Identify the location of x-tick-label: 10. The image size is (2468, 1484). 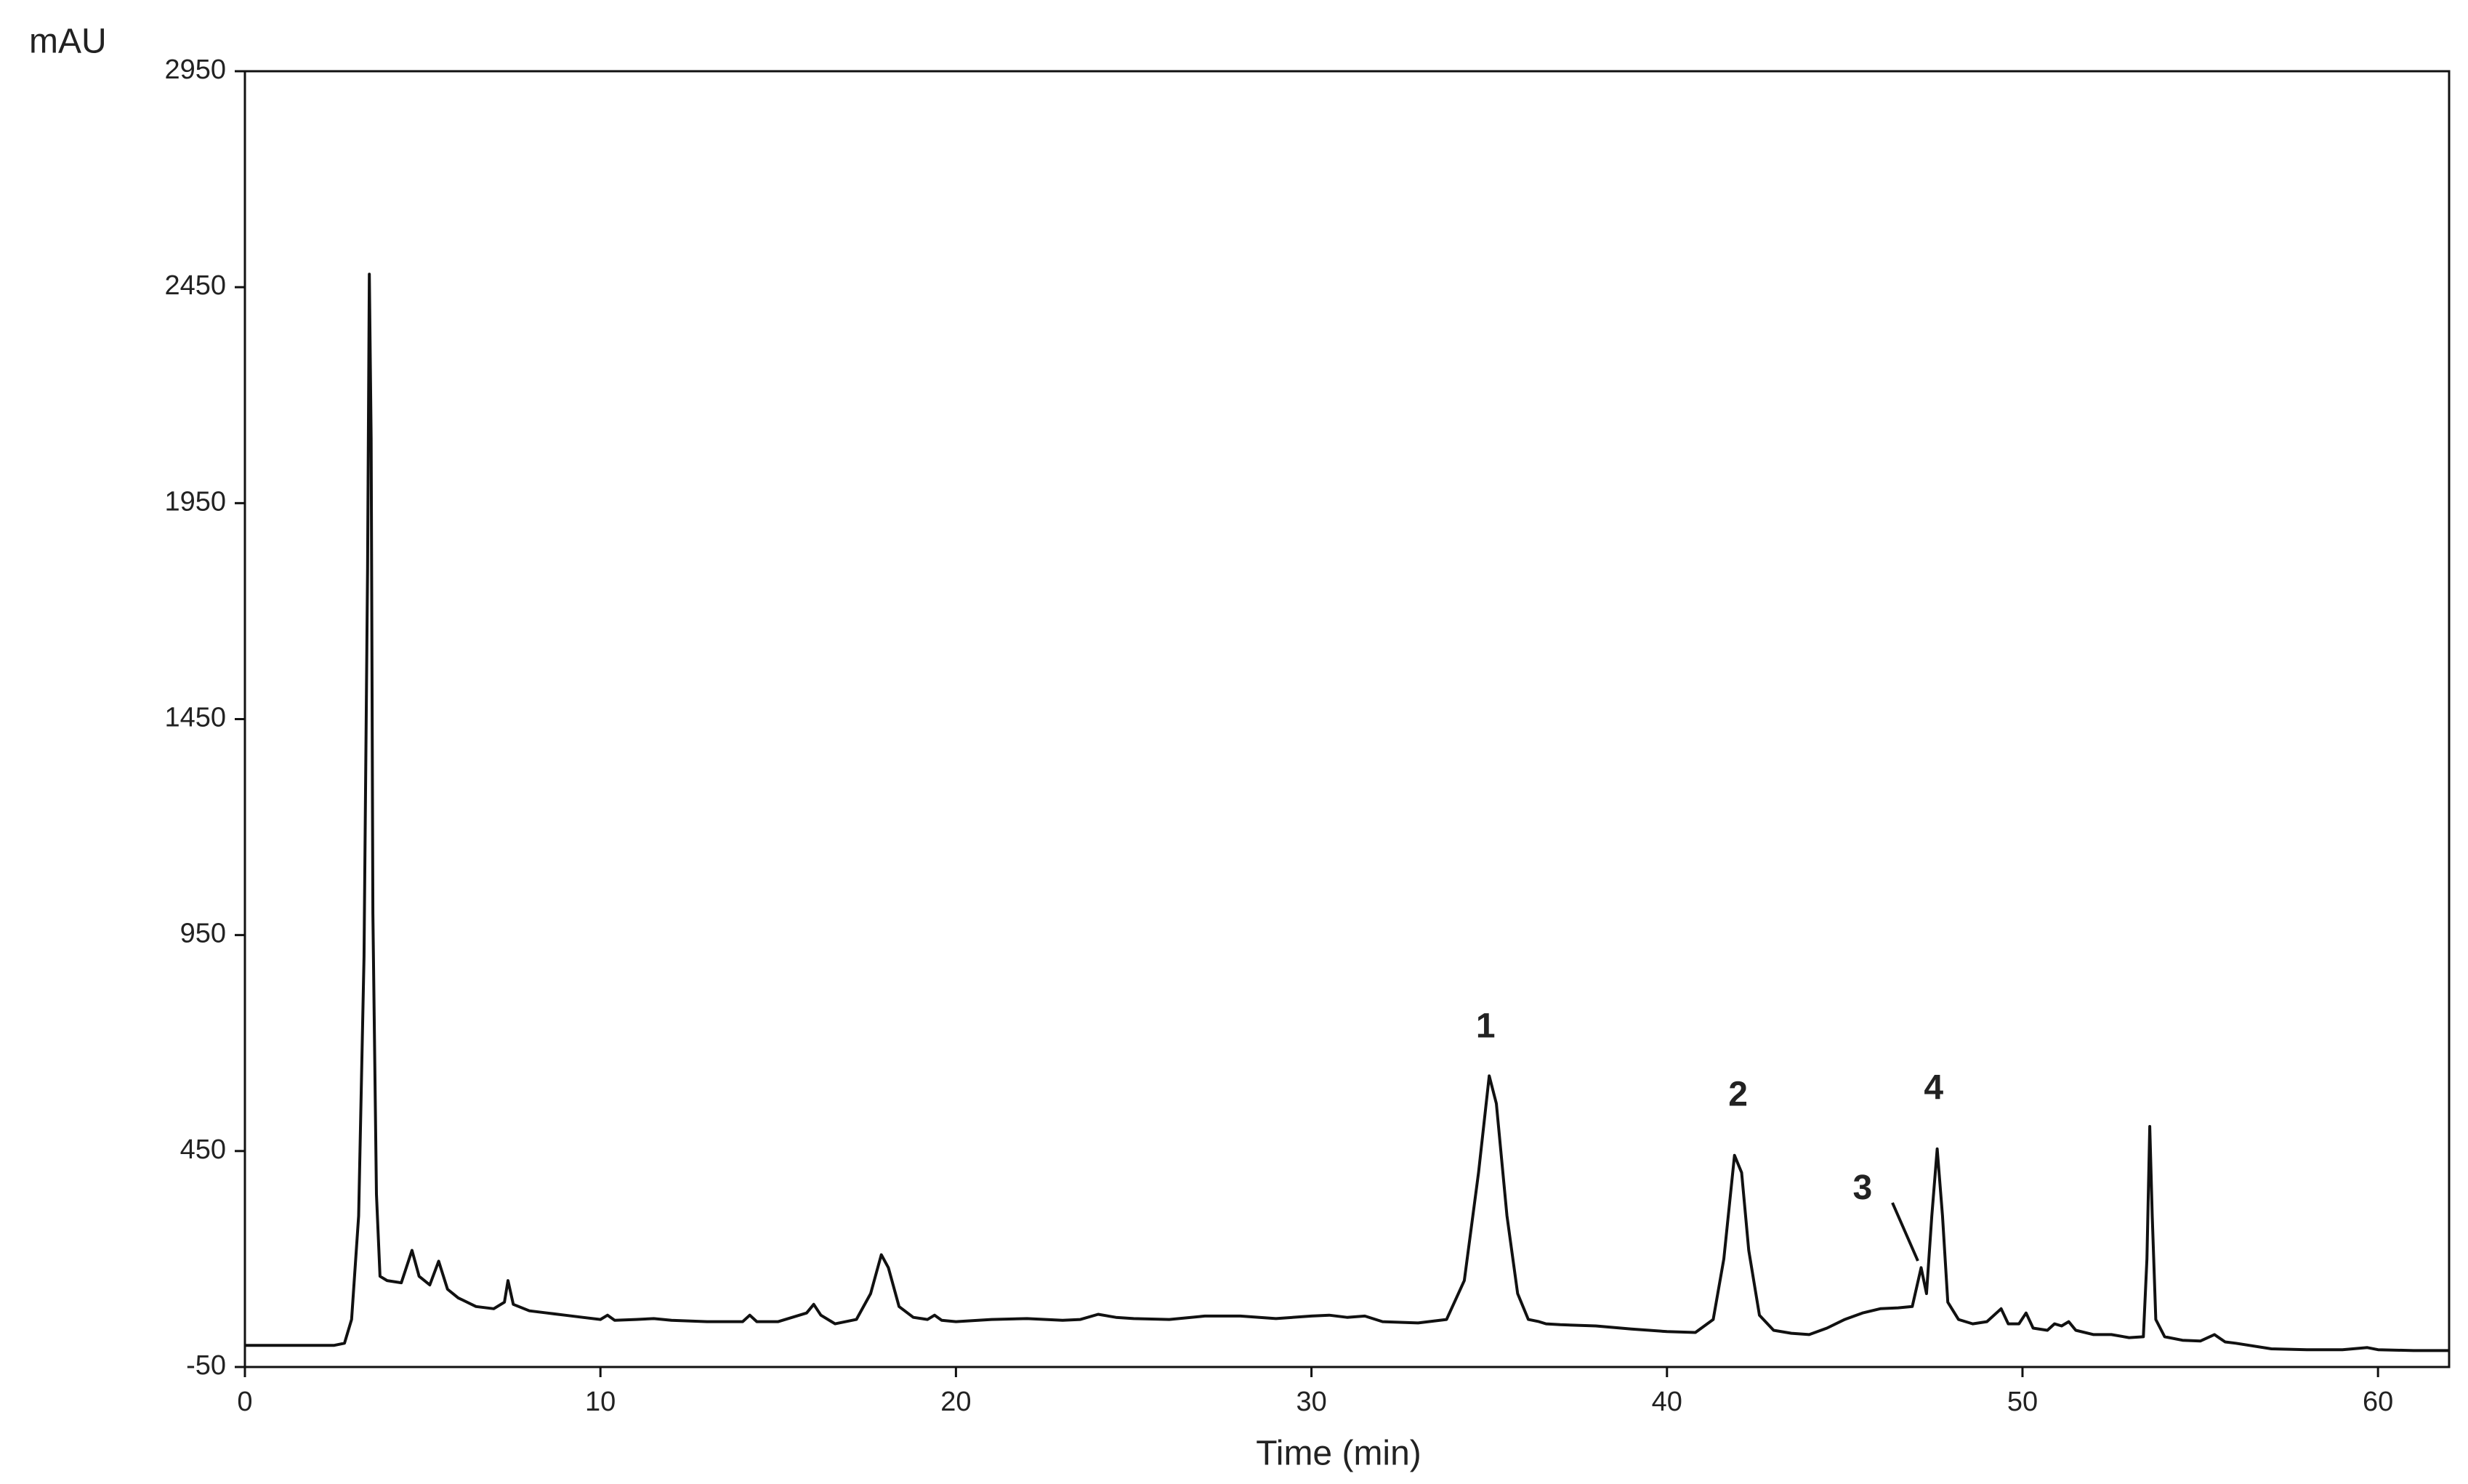
(600, 1402).